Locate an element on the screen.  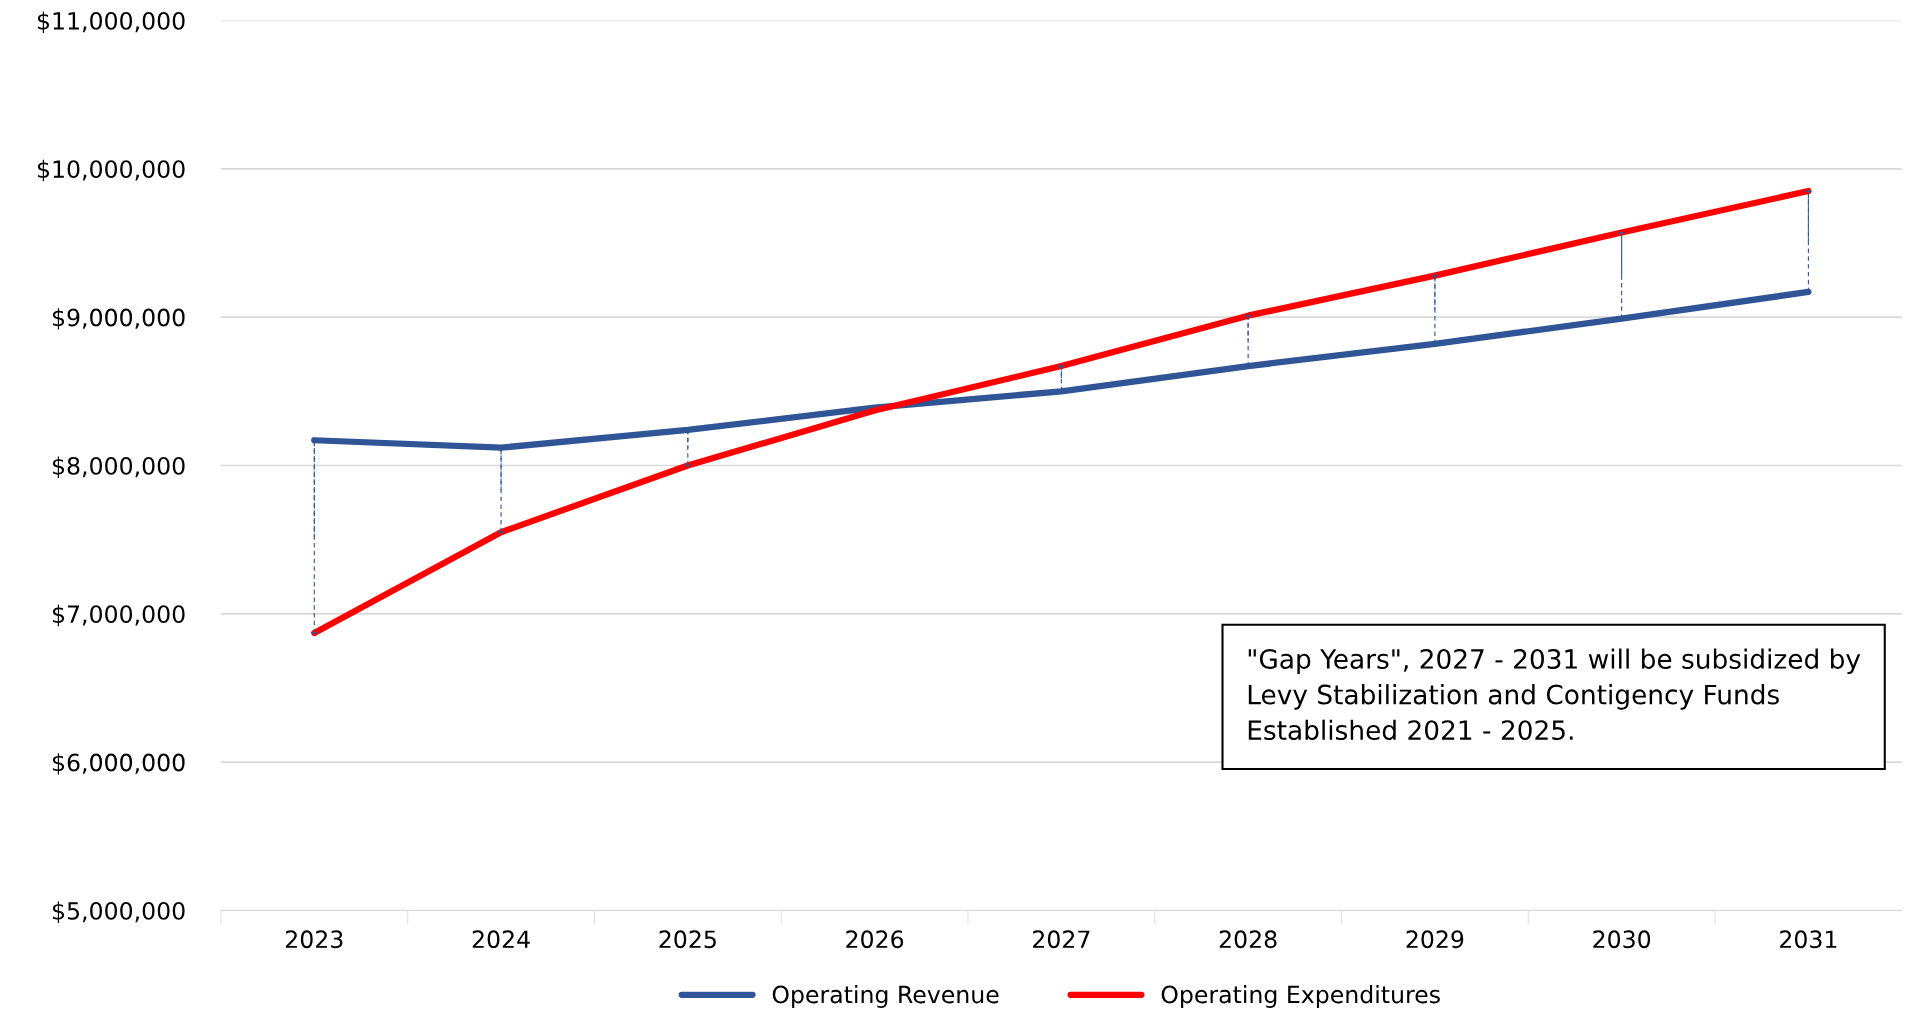
legend-label: Operating Revenue is located at coordinates (885, 996).